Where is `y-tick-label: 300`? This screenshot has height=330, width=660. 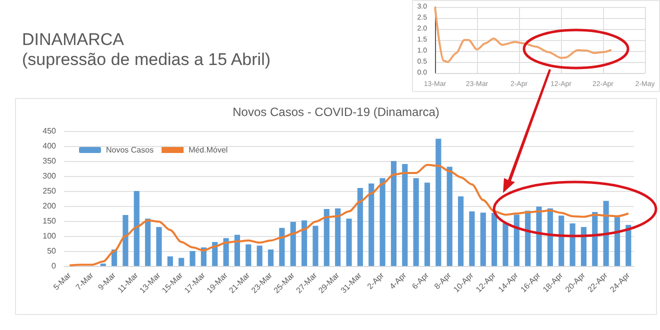 y-tick-label: 300 is located at coordinates (49, 176).